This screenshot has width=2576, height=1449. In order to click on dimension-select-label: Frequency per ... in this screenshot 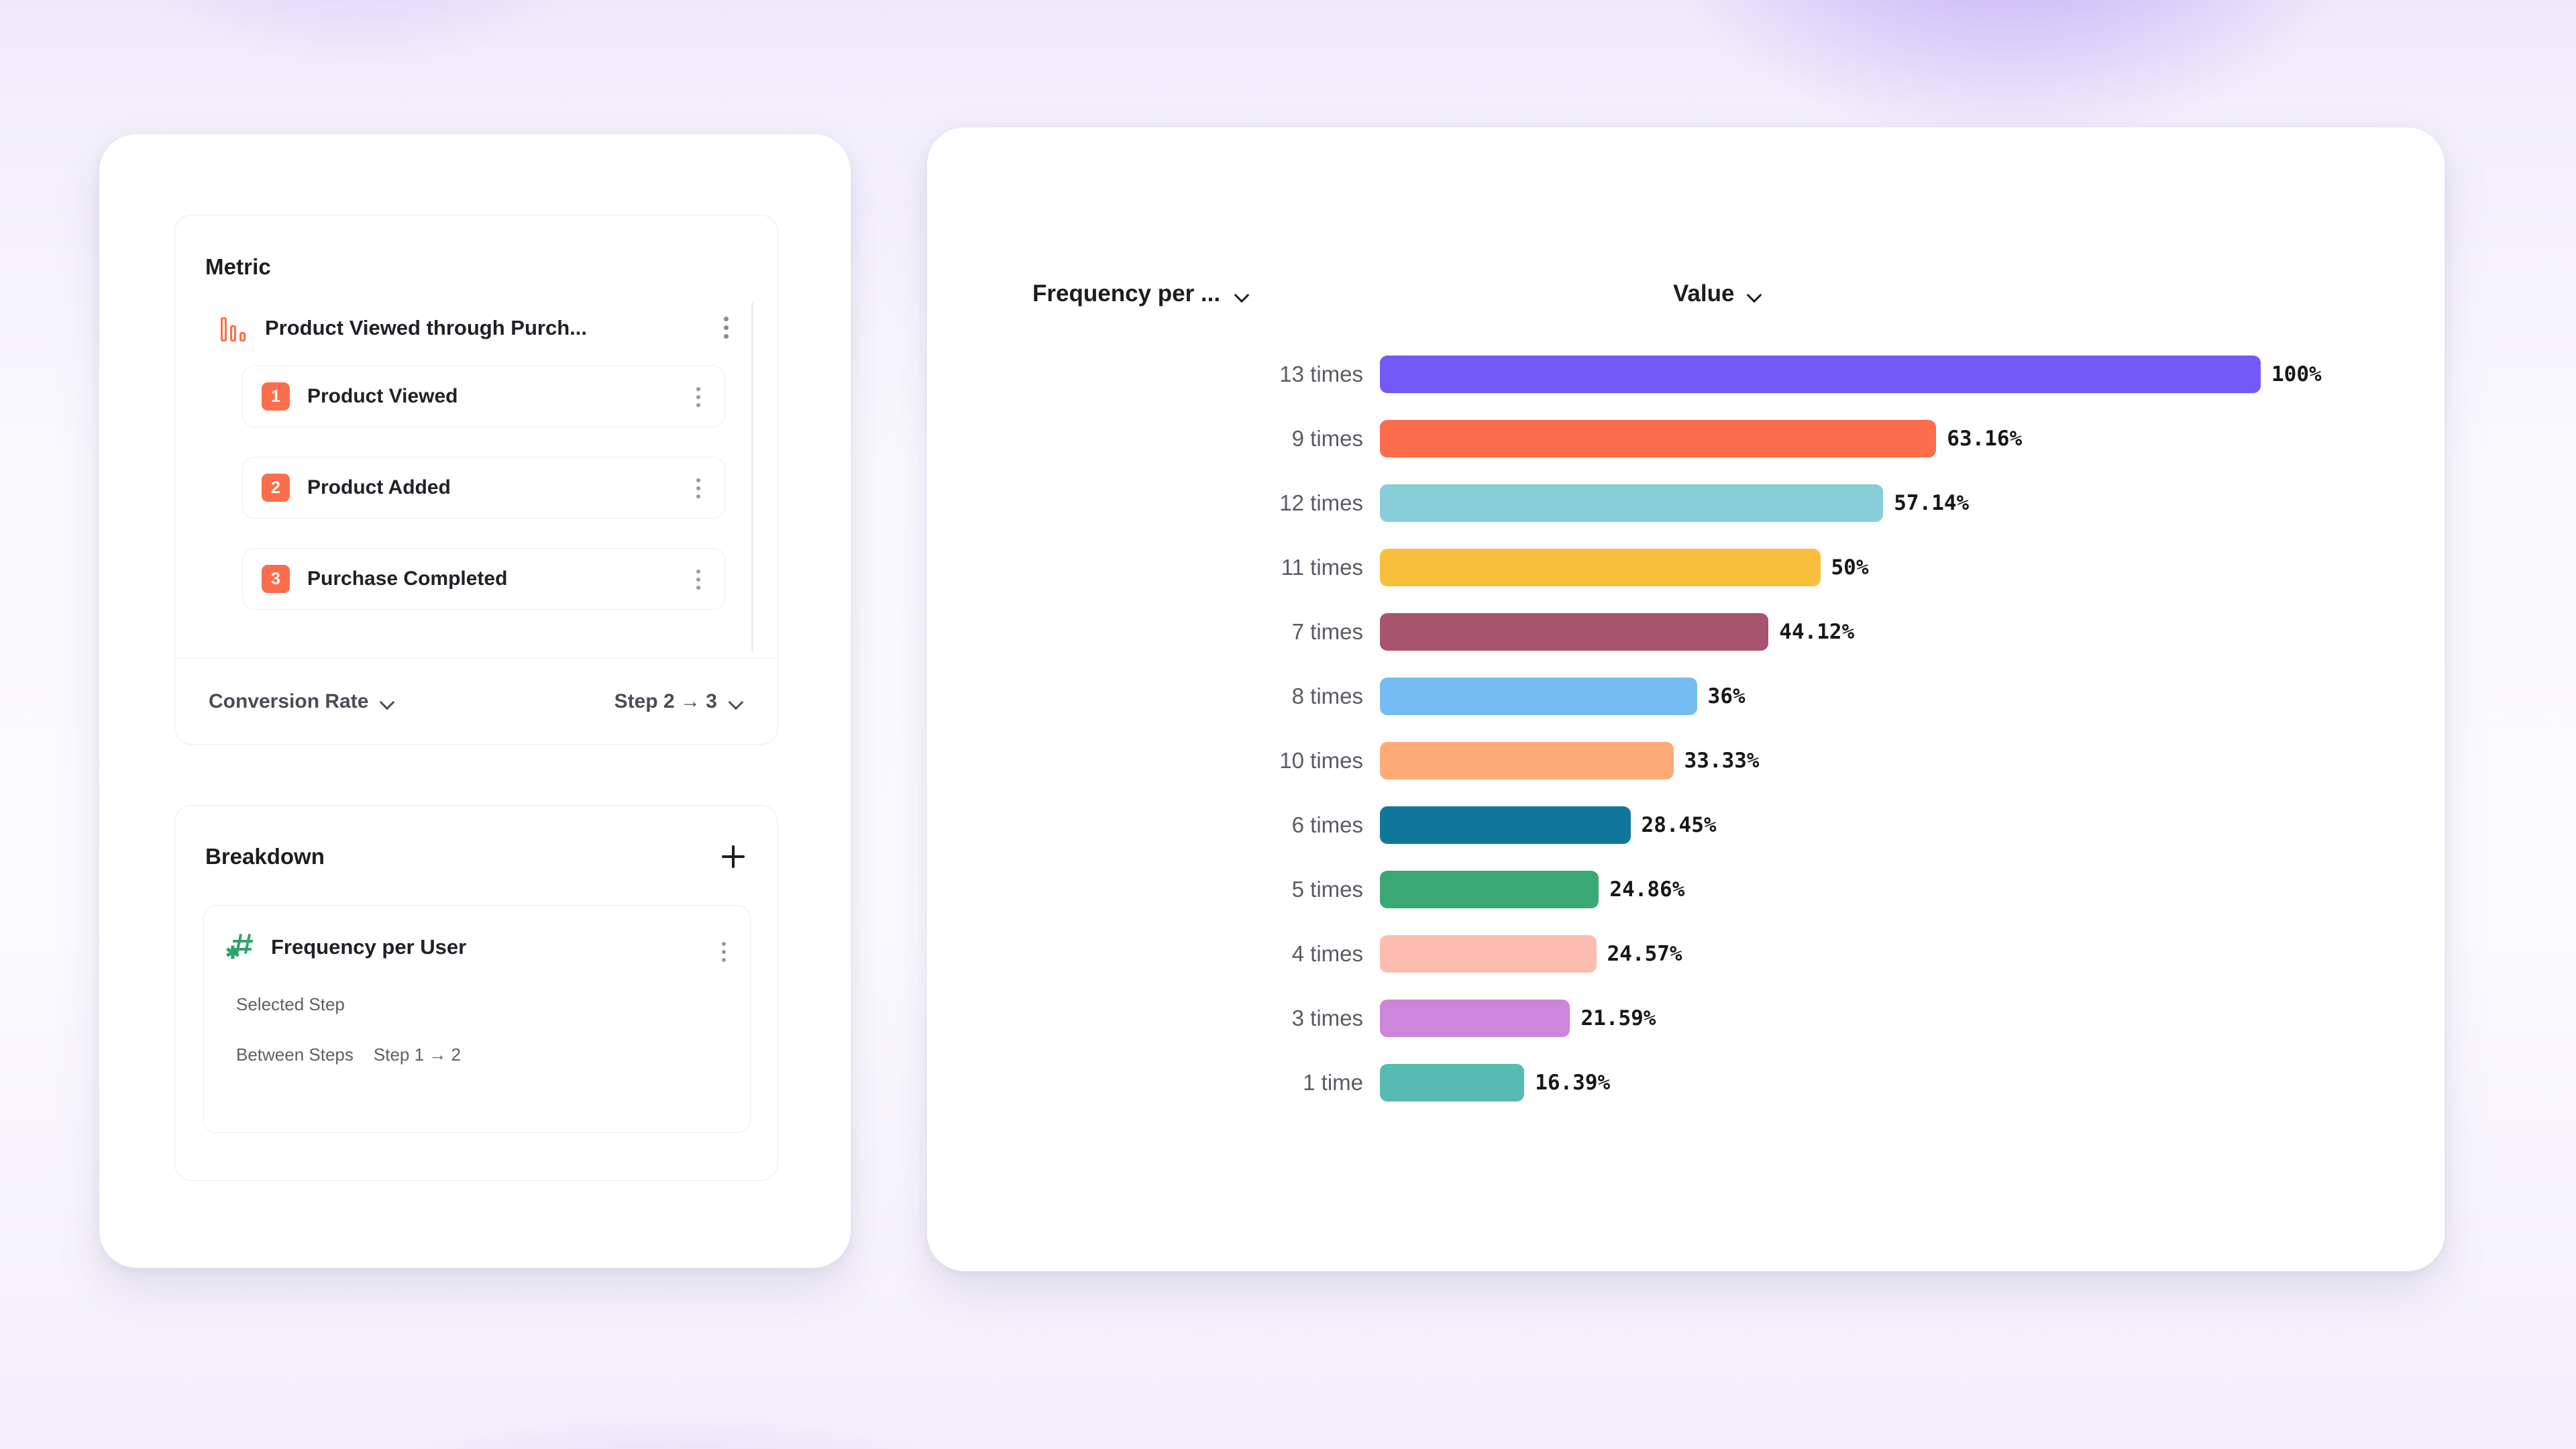, I will do `click(1126, 293)`.